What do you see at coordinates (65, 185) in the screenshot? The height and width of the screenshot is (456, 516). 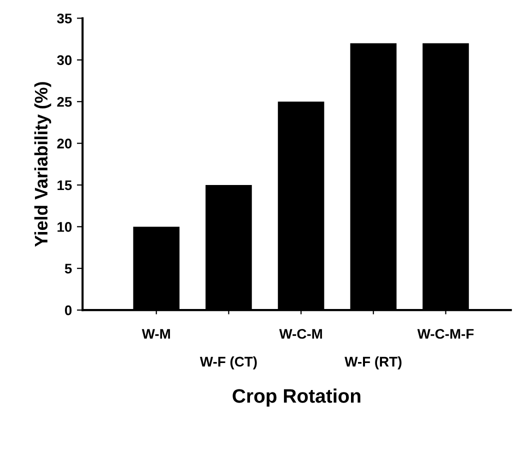 I see `y-tick-label: 15` at bounding box center [65, 185].